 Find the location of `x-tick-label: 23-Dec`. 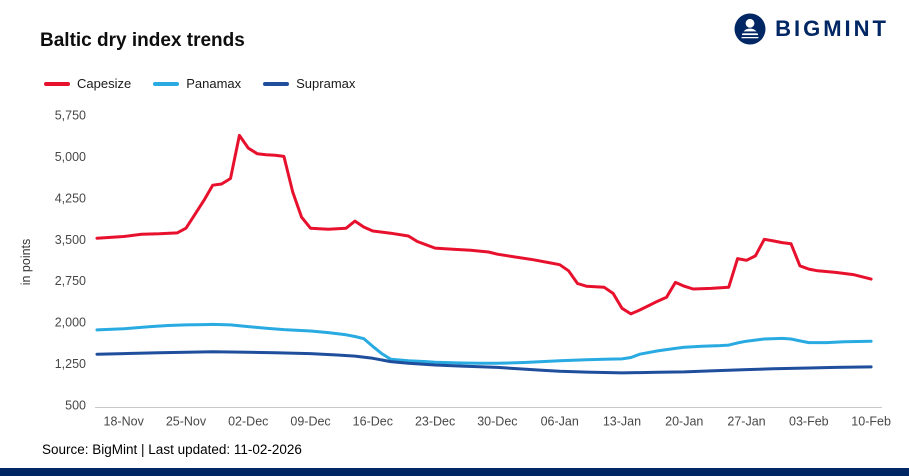

x-tick-label: 23-Dec is located at coordinates (435, 422).